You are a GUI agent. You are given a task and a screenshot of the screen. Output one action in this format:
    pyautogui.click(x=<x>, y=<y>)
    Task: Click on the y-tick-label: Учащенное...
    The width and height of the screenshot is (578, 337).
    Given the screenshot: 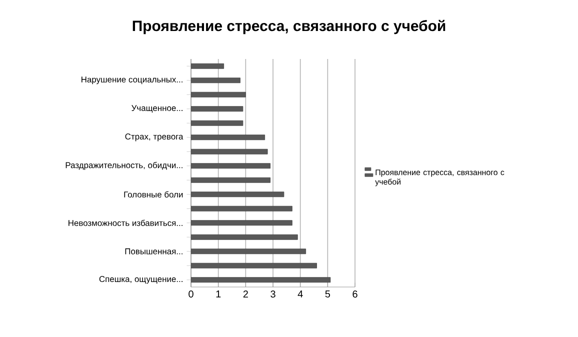 What is the action you would take?
    pyautogui.click(x=157, y=109)
    